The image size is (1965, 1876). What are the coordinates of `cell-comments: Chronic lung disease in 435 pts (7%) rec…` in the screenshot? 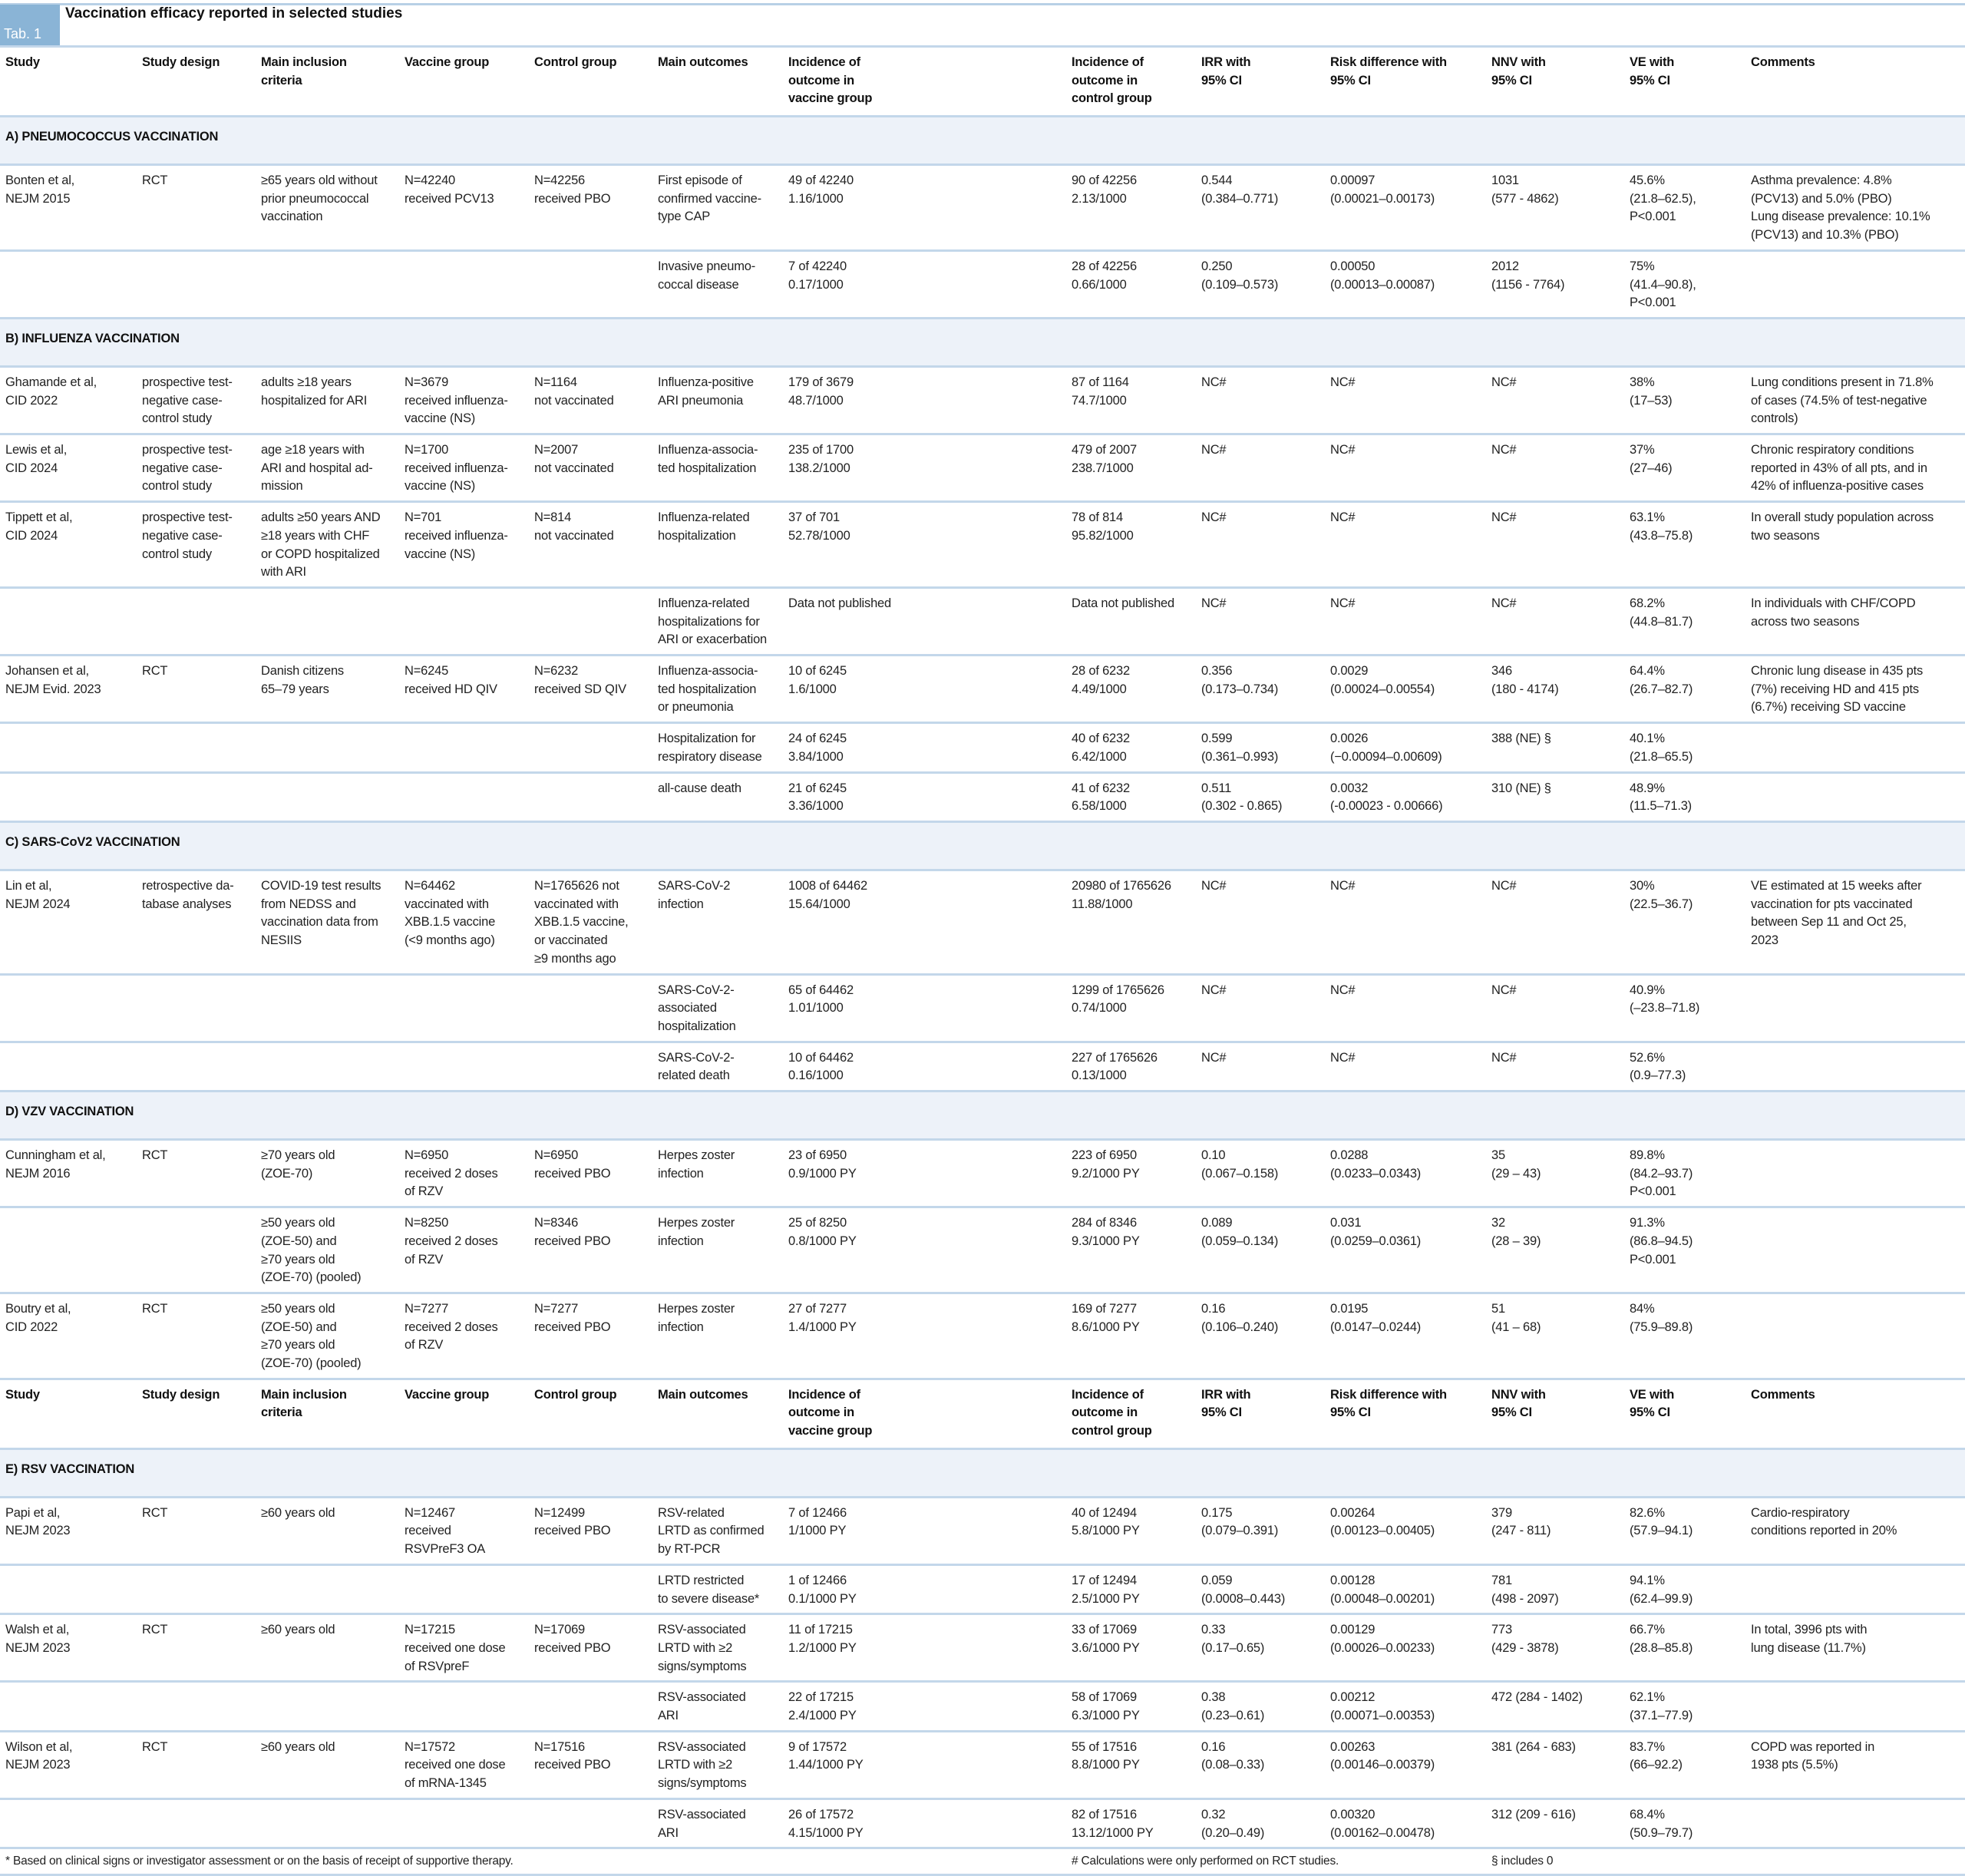 It's located at (1855, 688).